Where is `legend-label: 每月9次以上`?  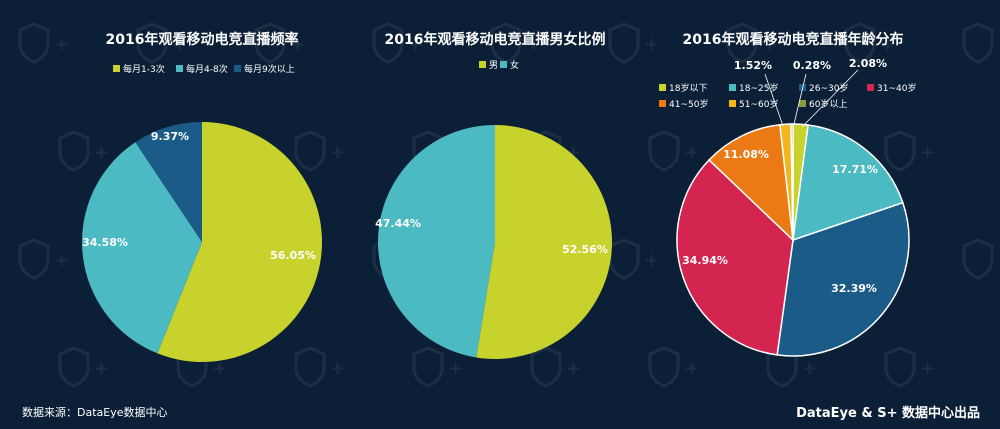 legend-label: 每月9次以上 is located at coordinates (269, 69).